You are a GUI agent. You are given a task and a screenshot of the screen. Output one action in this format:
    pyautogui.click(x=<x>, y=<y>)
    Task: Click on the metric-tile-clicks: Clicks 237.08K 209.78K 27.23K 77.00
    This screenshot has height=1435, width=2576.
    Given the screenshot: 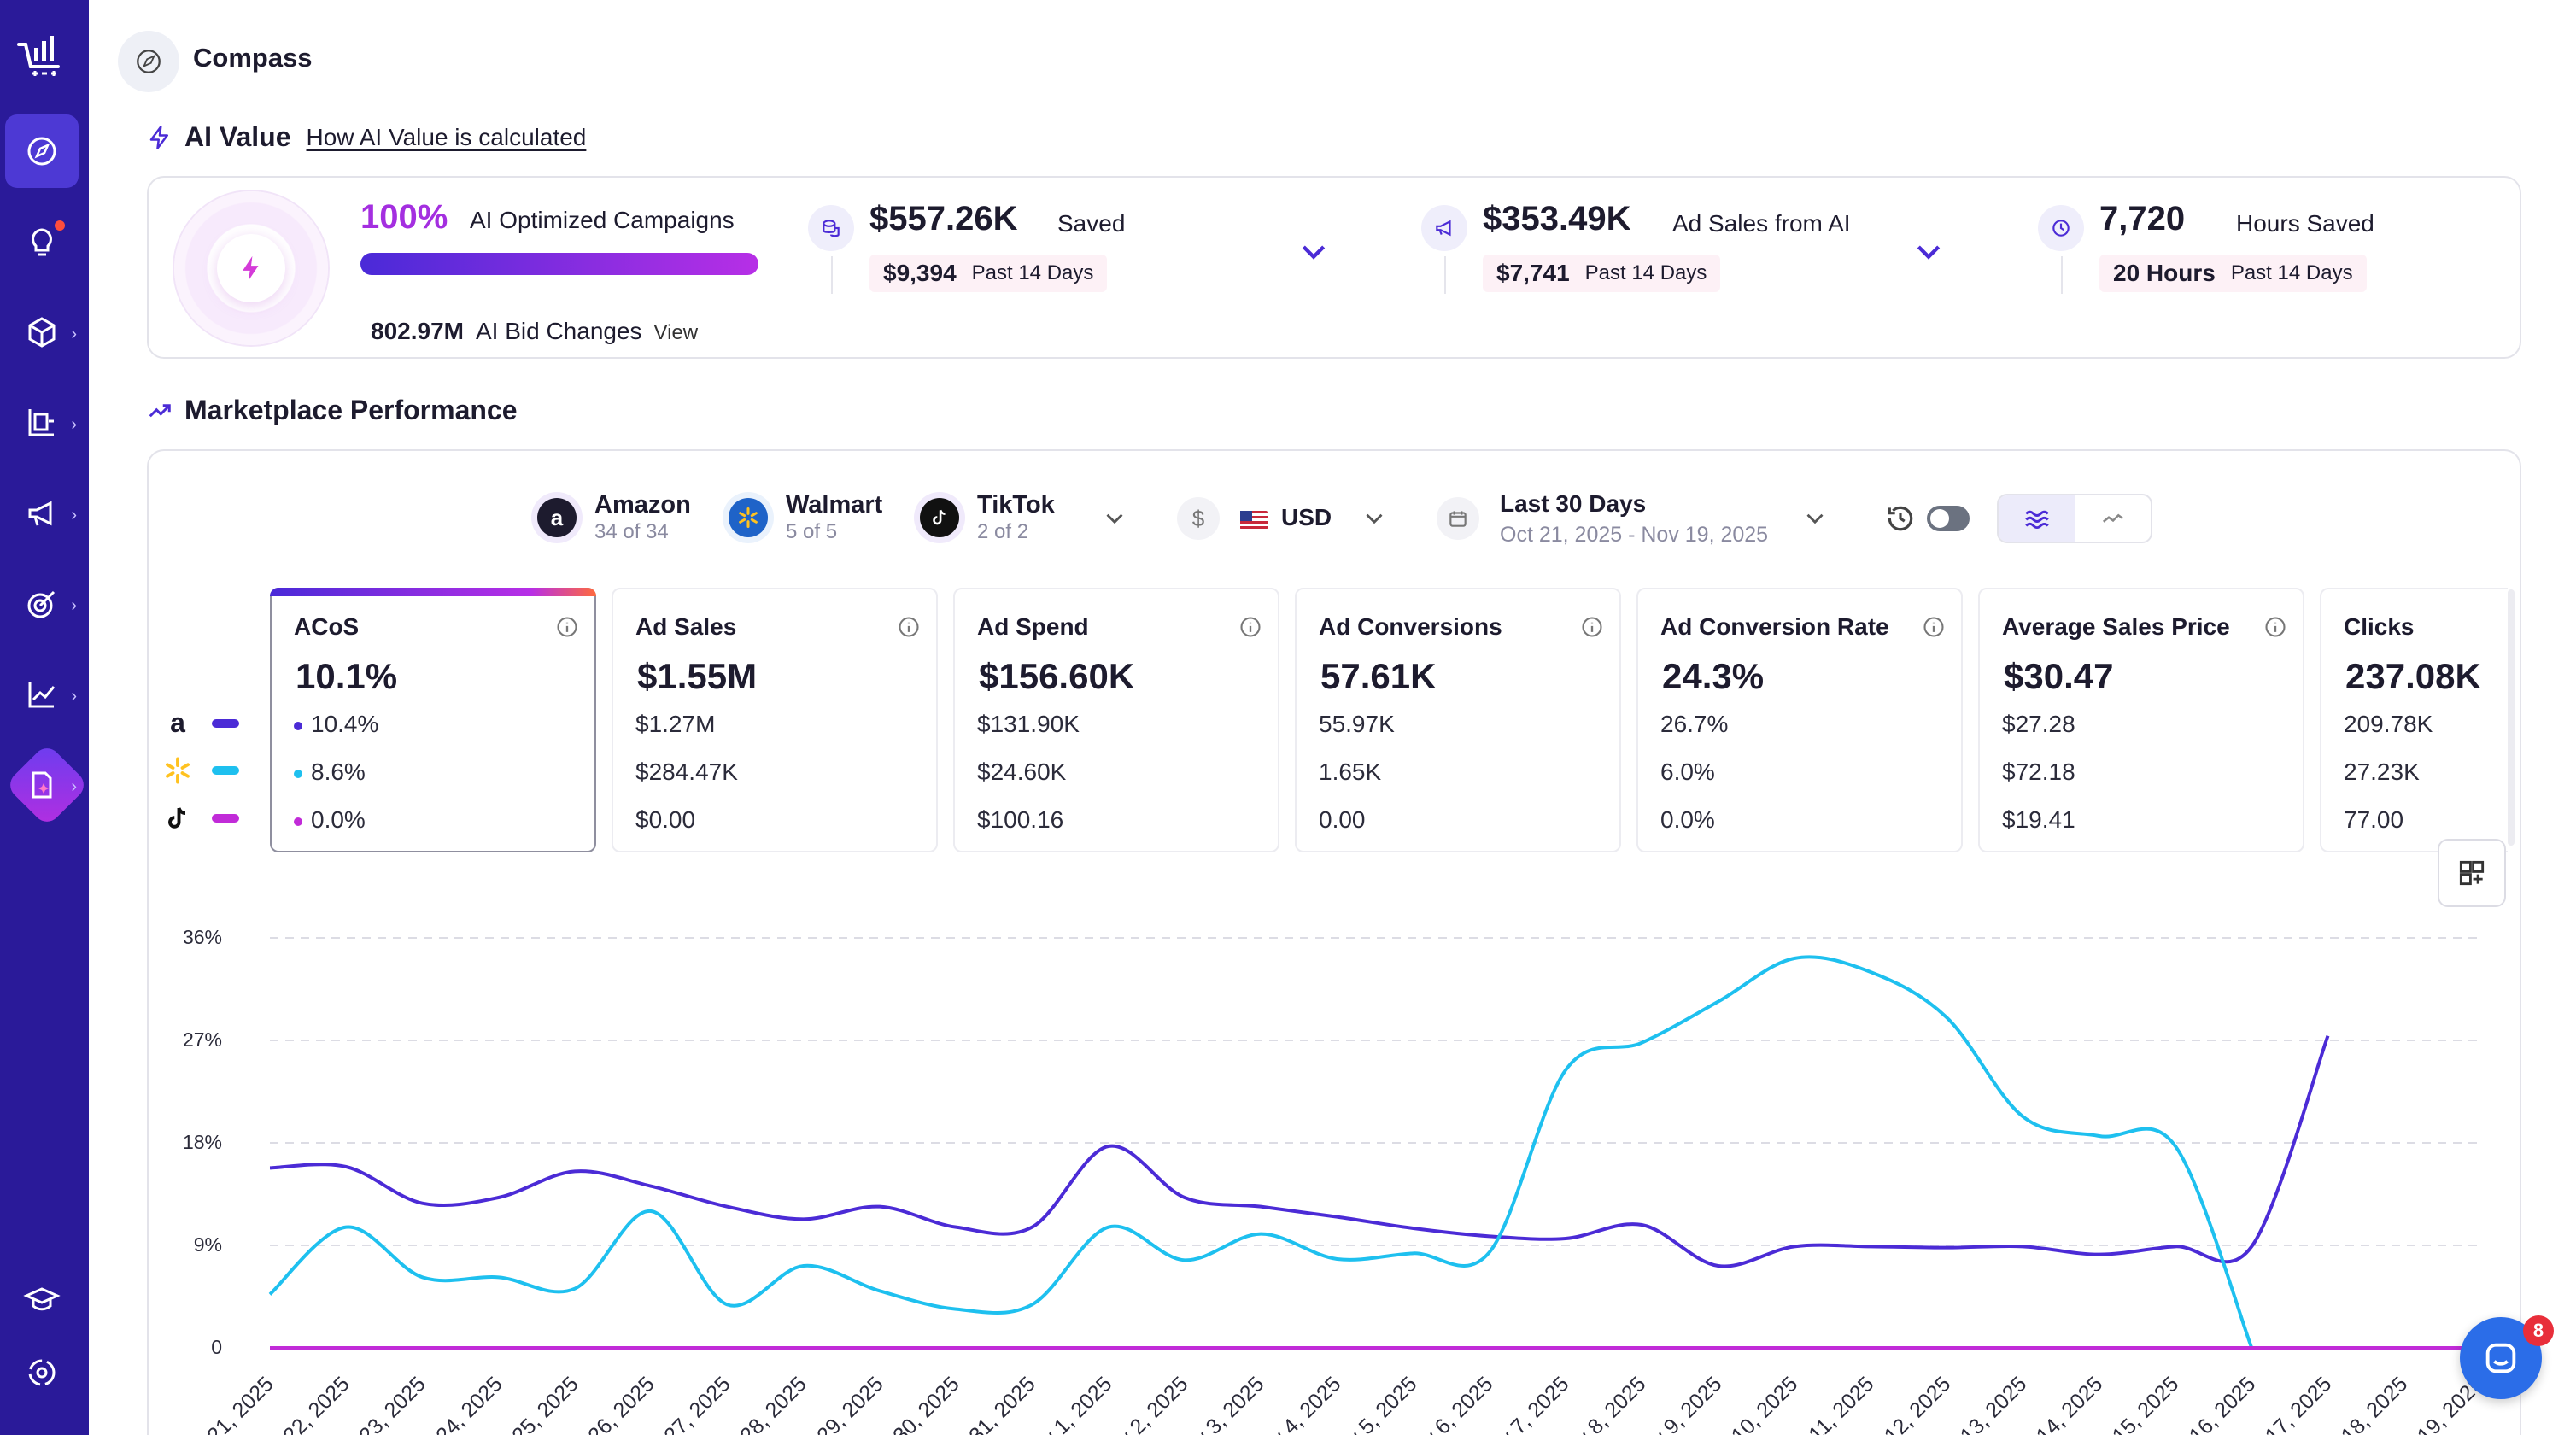 What is the action you would take?
    pyautogui.click(x=2414, y=720)
    